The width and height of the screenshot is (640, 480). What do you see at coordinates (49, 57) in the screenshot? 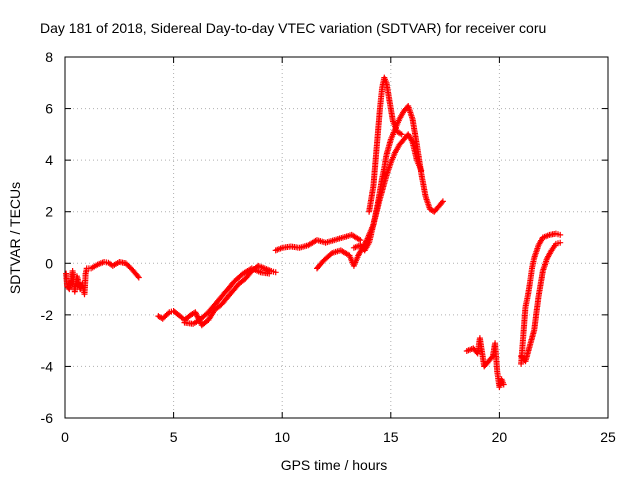
I see `y-tick-label: 8` at bounding box center [49, 57].